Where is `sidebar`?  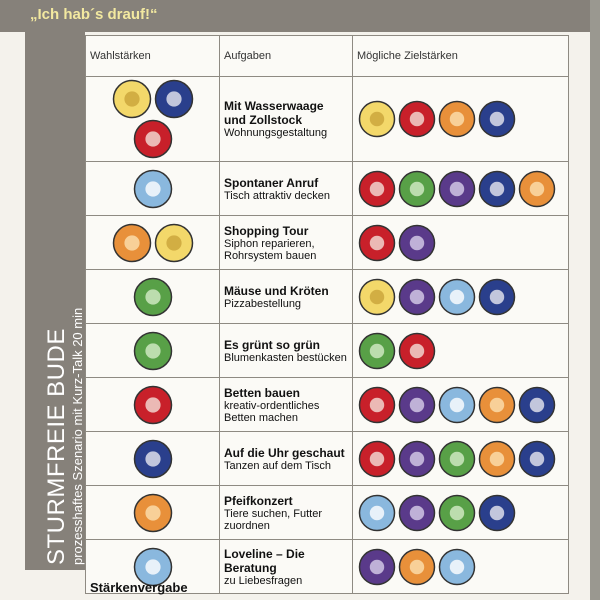
sidebar is located at coordinates (55, 301).